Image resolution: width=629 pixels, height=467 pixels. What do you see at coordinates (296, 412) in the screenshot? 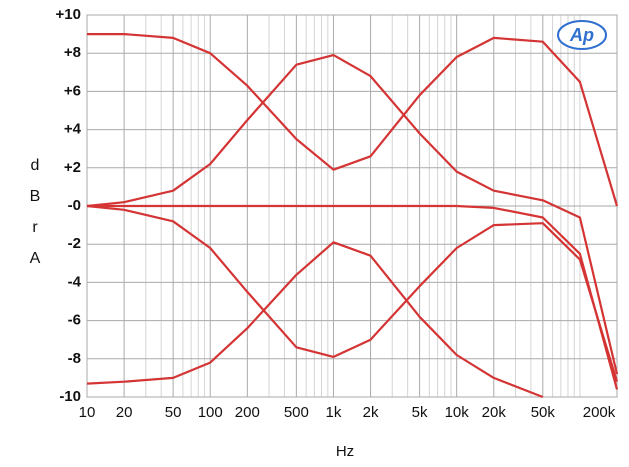
I see `x-tick-label: 500` at bounding box center [296, 412].